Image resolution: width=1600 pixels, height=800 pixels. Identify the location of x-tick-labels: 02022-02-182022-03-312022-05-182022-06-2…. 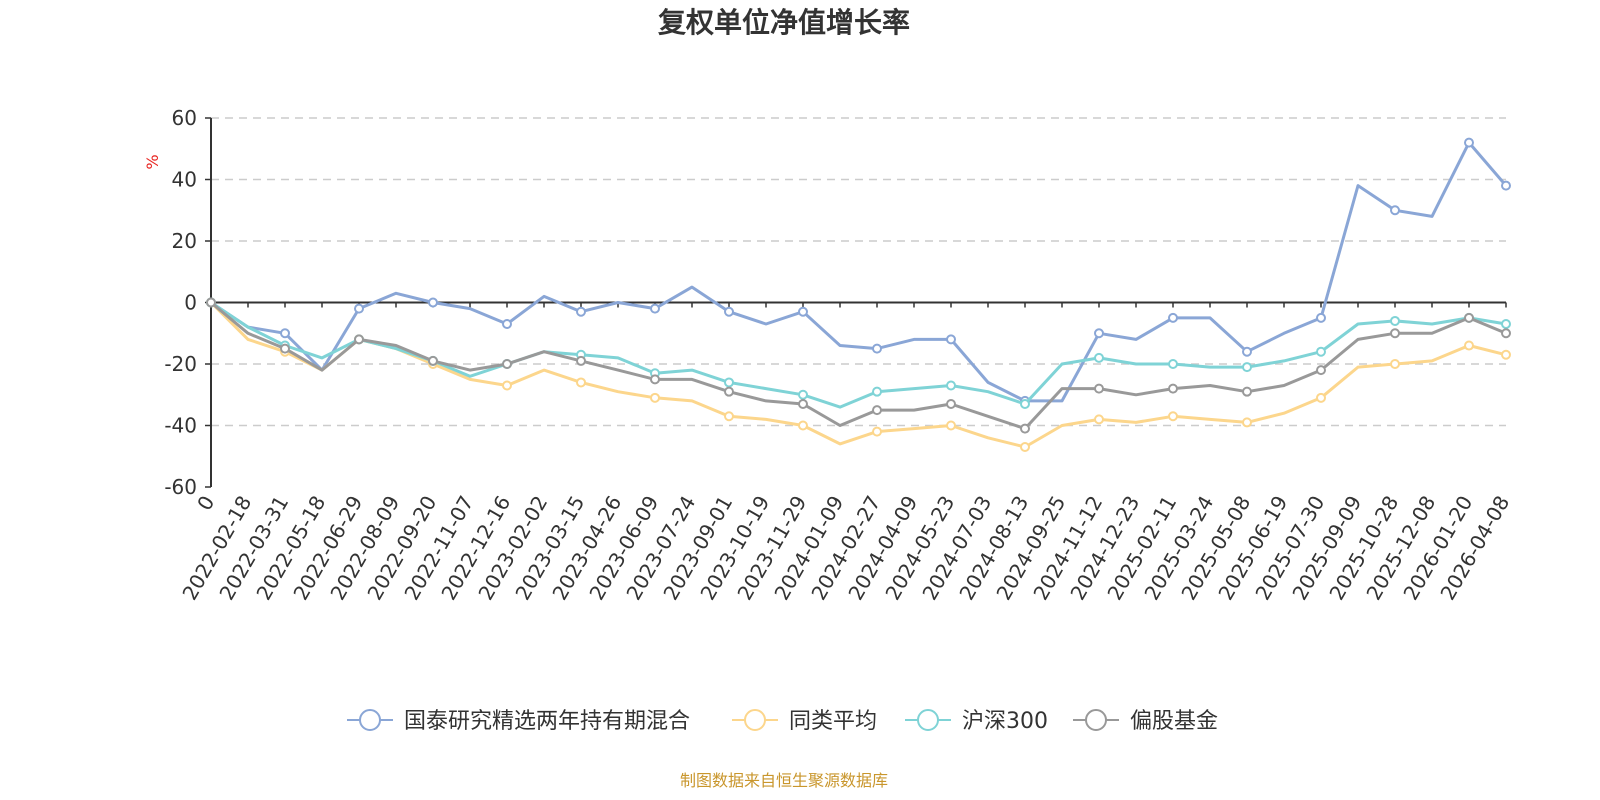
(845, 548).